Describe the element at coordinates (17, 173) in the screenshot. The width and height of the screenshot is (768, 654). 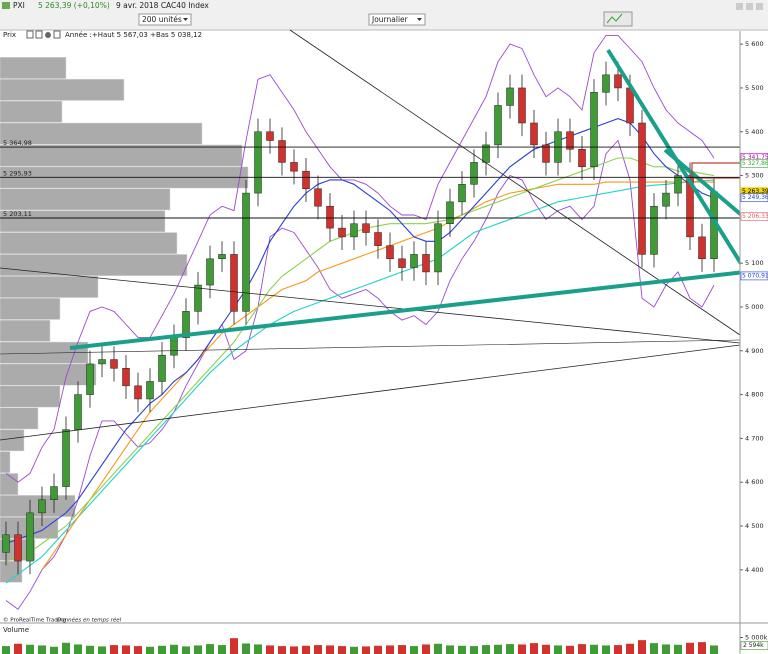
I see `horizontal-line-label: 5 295,93` at that location.